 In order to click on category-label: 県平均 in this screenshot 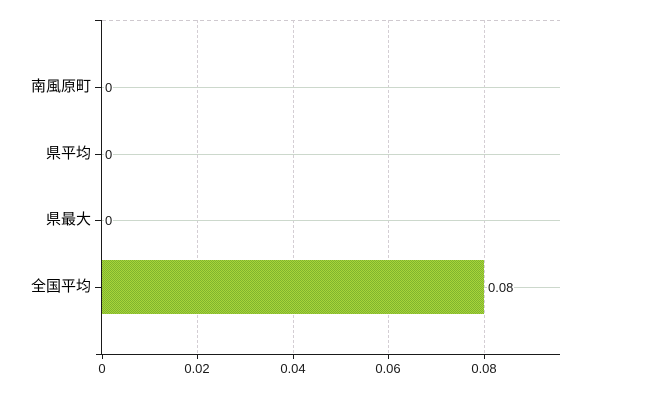, I will do `click(68, 153)`.